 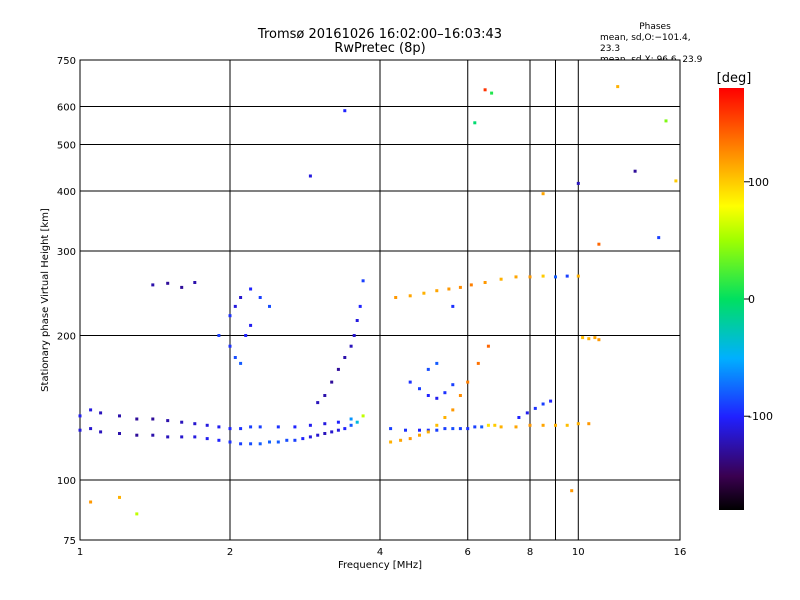 What do you see at coordinates (66, 108) in the screenshot?
I see `y-tick-label: 600` at bounding box center [66, 108].